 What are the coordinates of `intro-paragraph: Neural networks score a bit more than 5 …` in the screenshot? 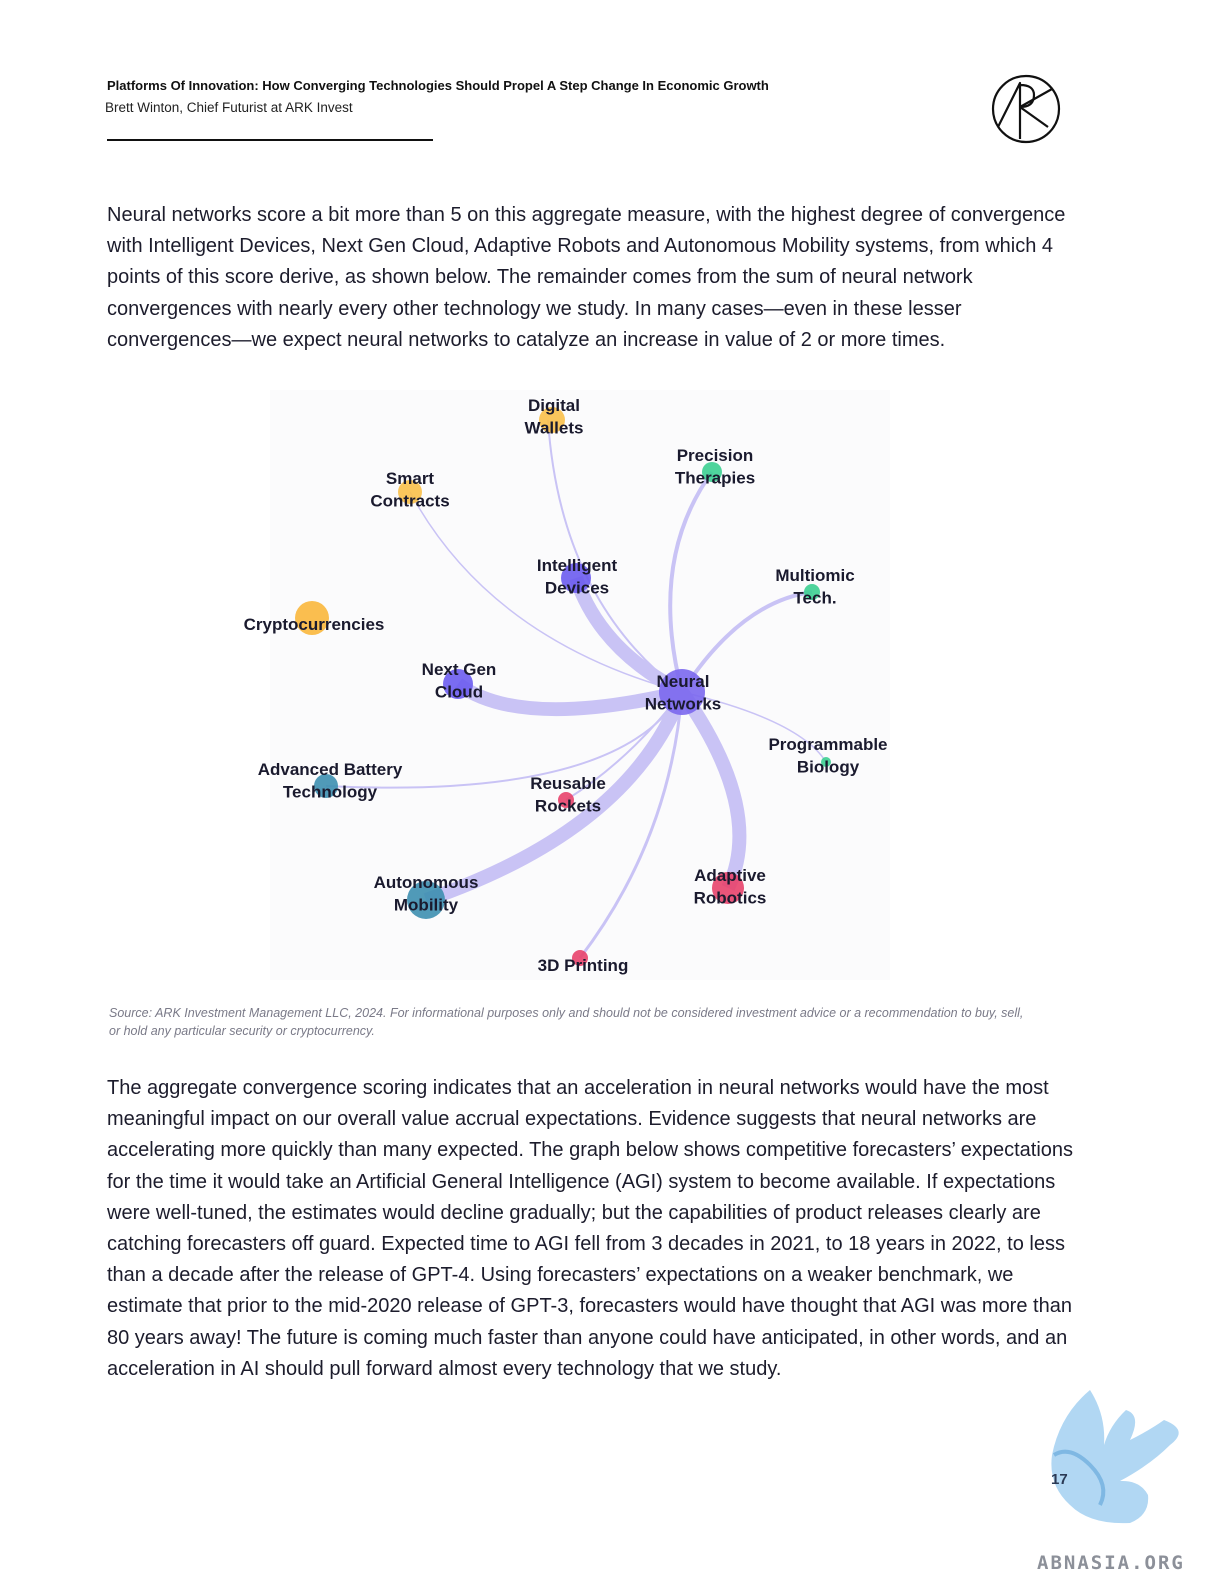 It's located at (586, 277).